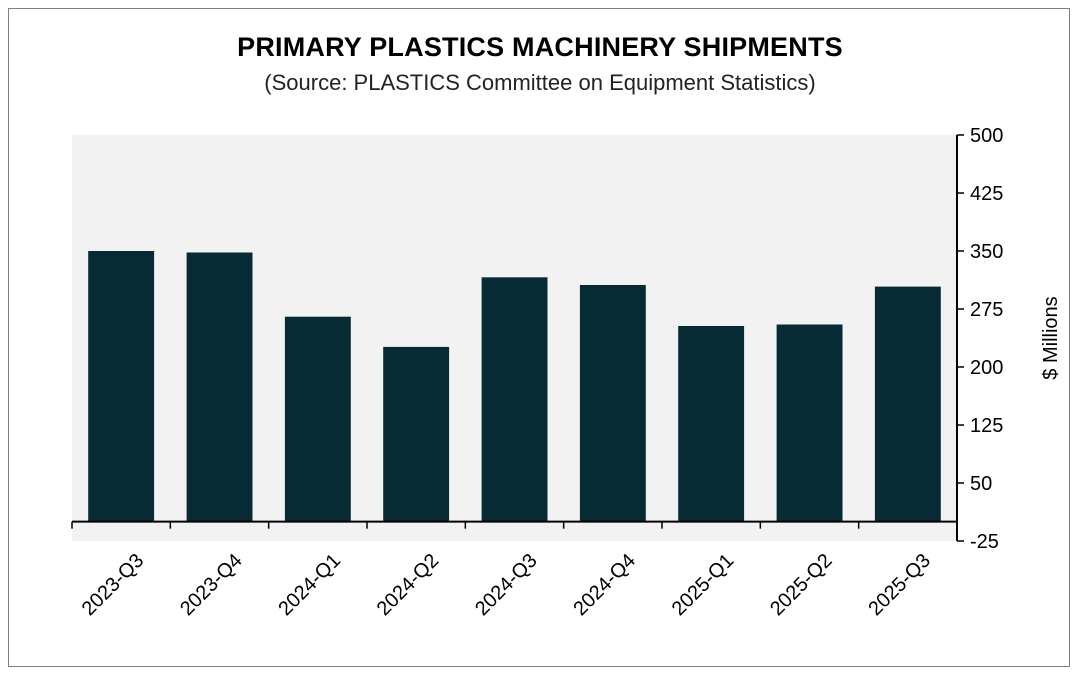 This screenshot has height=677, width=1080. Describe the element at coordinates (981, 484) in the screenshot. I see `y-tick-label: 50` at that location.